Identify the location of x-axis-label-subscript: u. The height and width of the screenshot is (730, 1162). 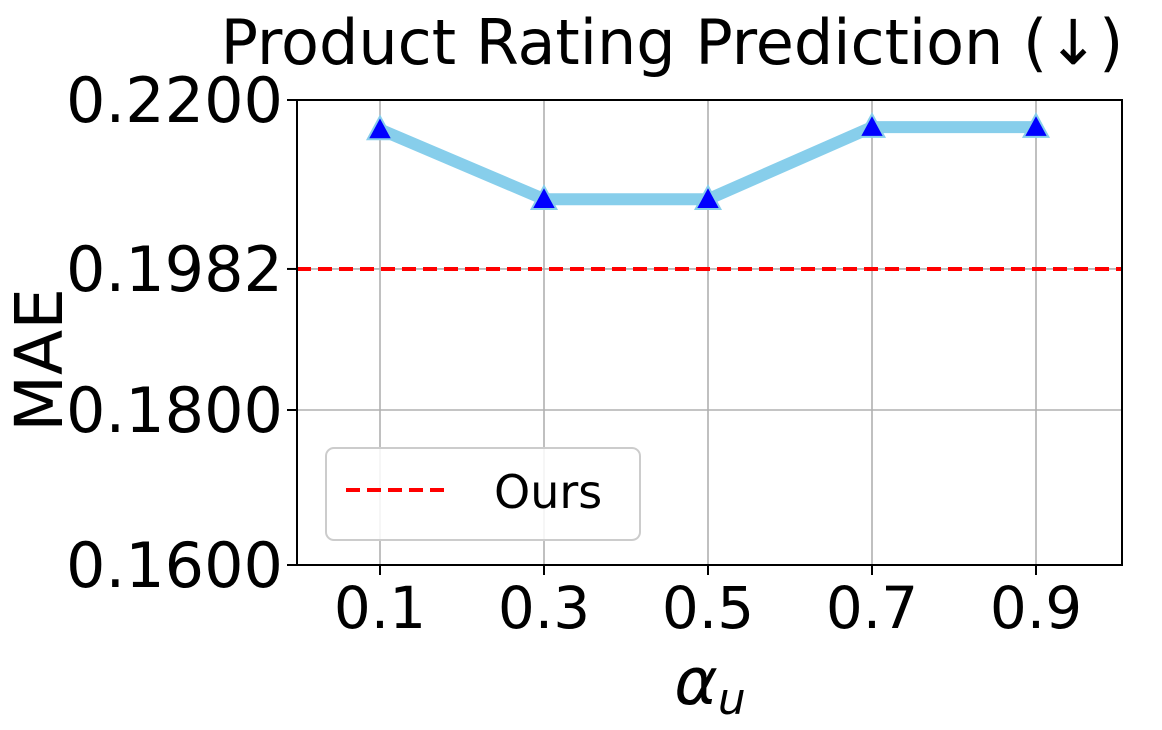
(732, 699).